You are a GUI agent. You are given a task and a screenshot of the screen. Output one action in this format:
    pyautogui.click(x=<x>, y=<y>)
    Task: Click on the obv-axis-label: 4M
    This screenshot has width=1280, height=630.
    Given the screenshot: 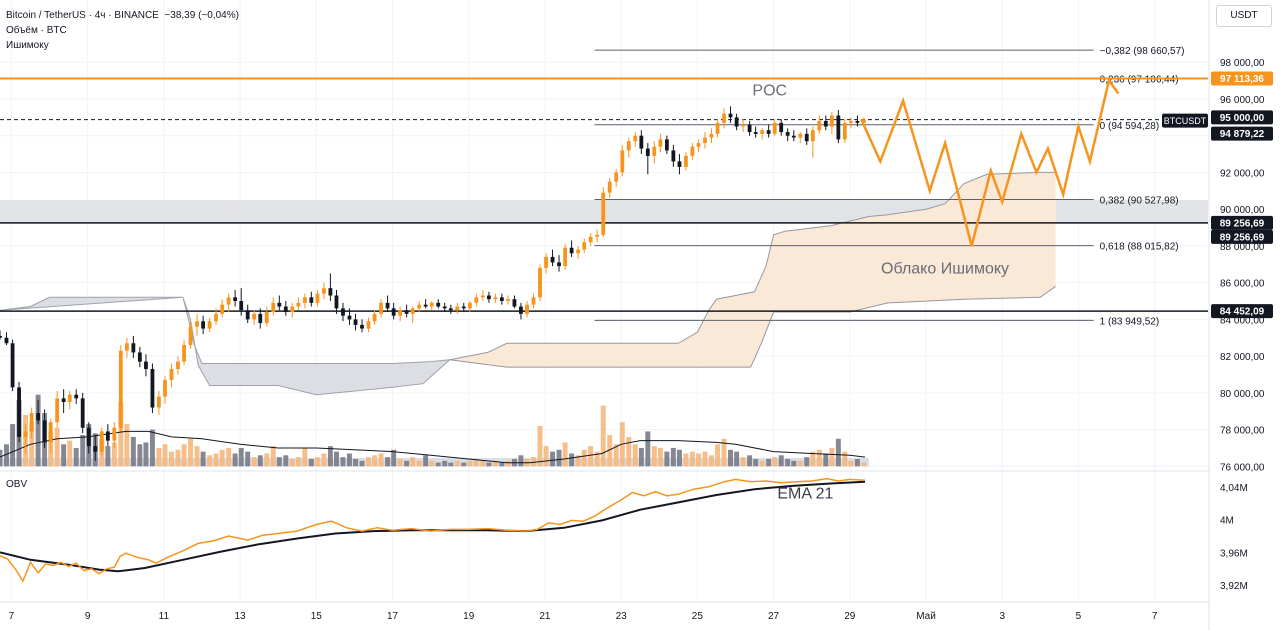 What is the action you would take?
    pyautogui.click(x=1227, y=521)
    